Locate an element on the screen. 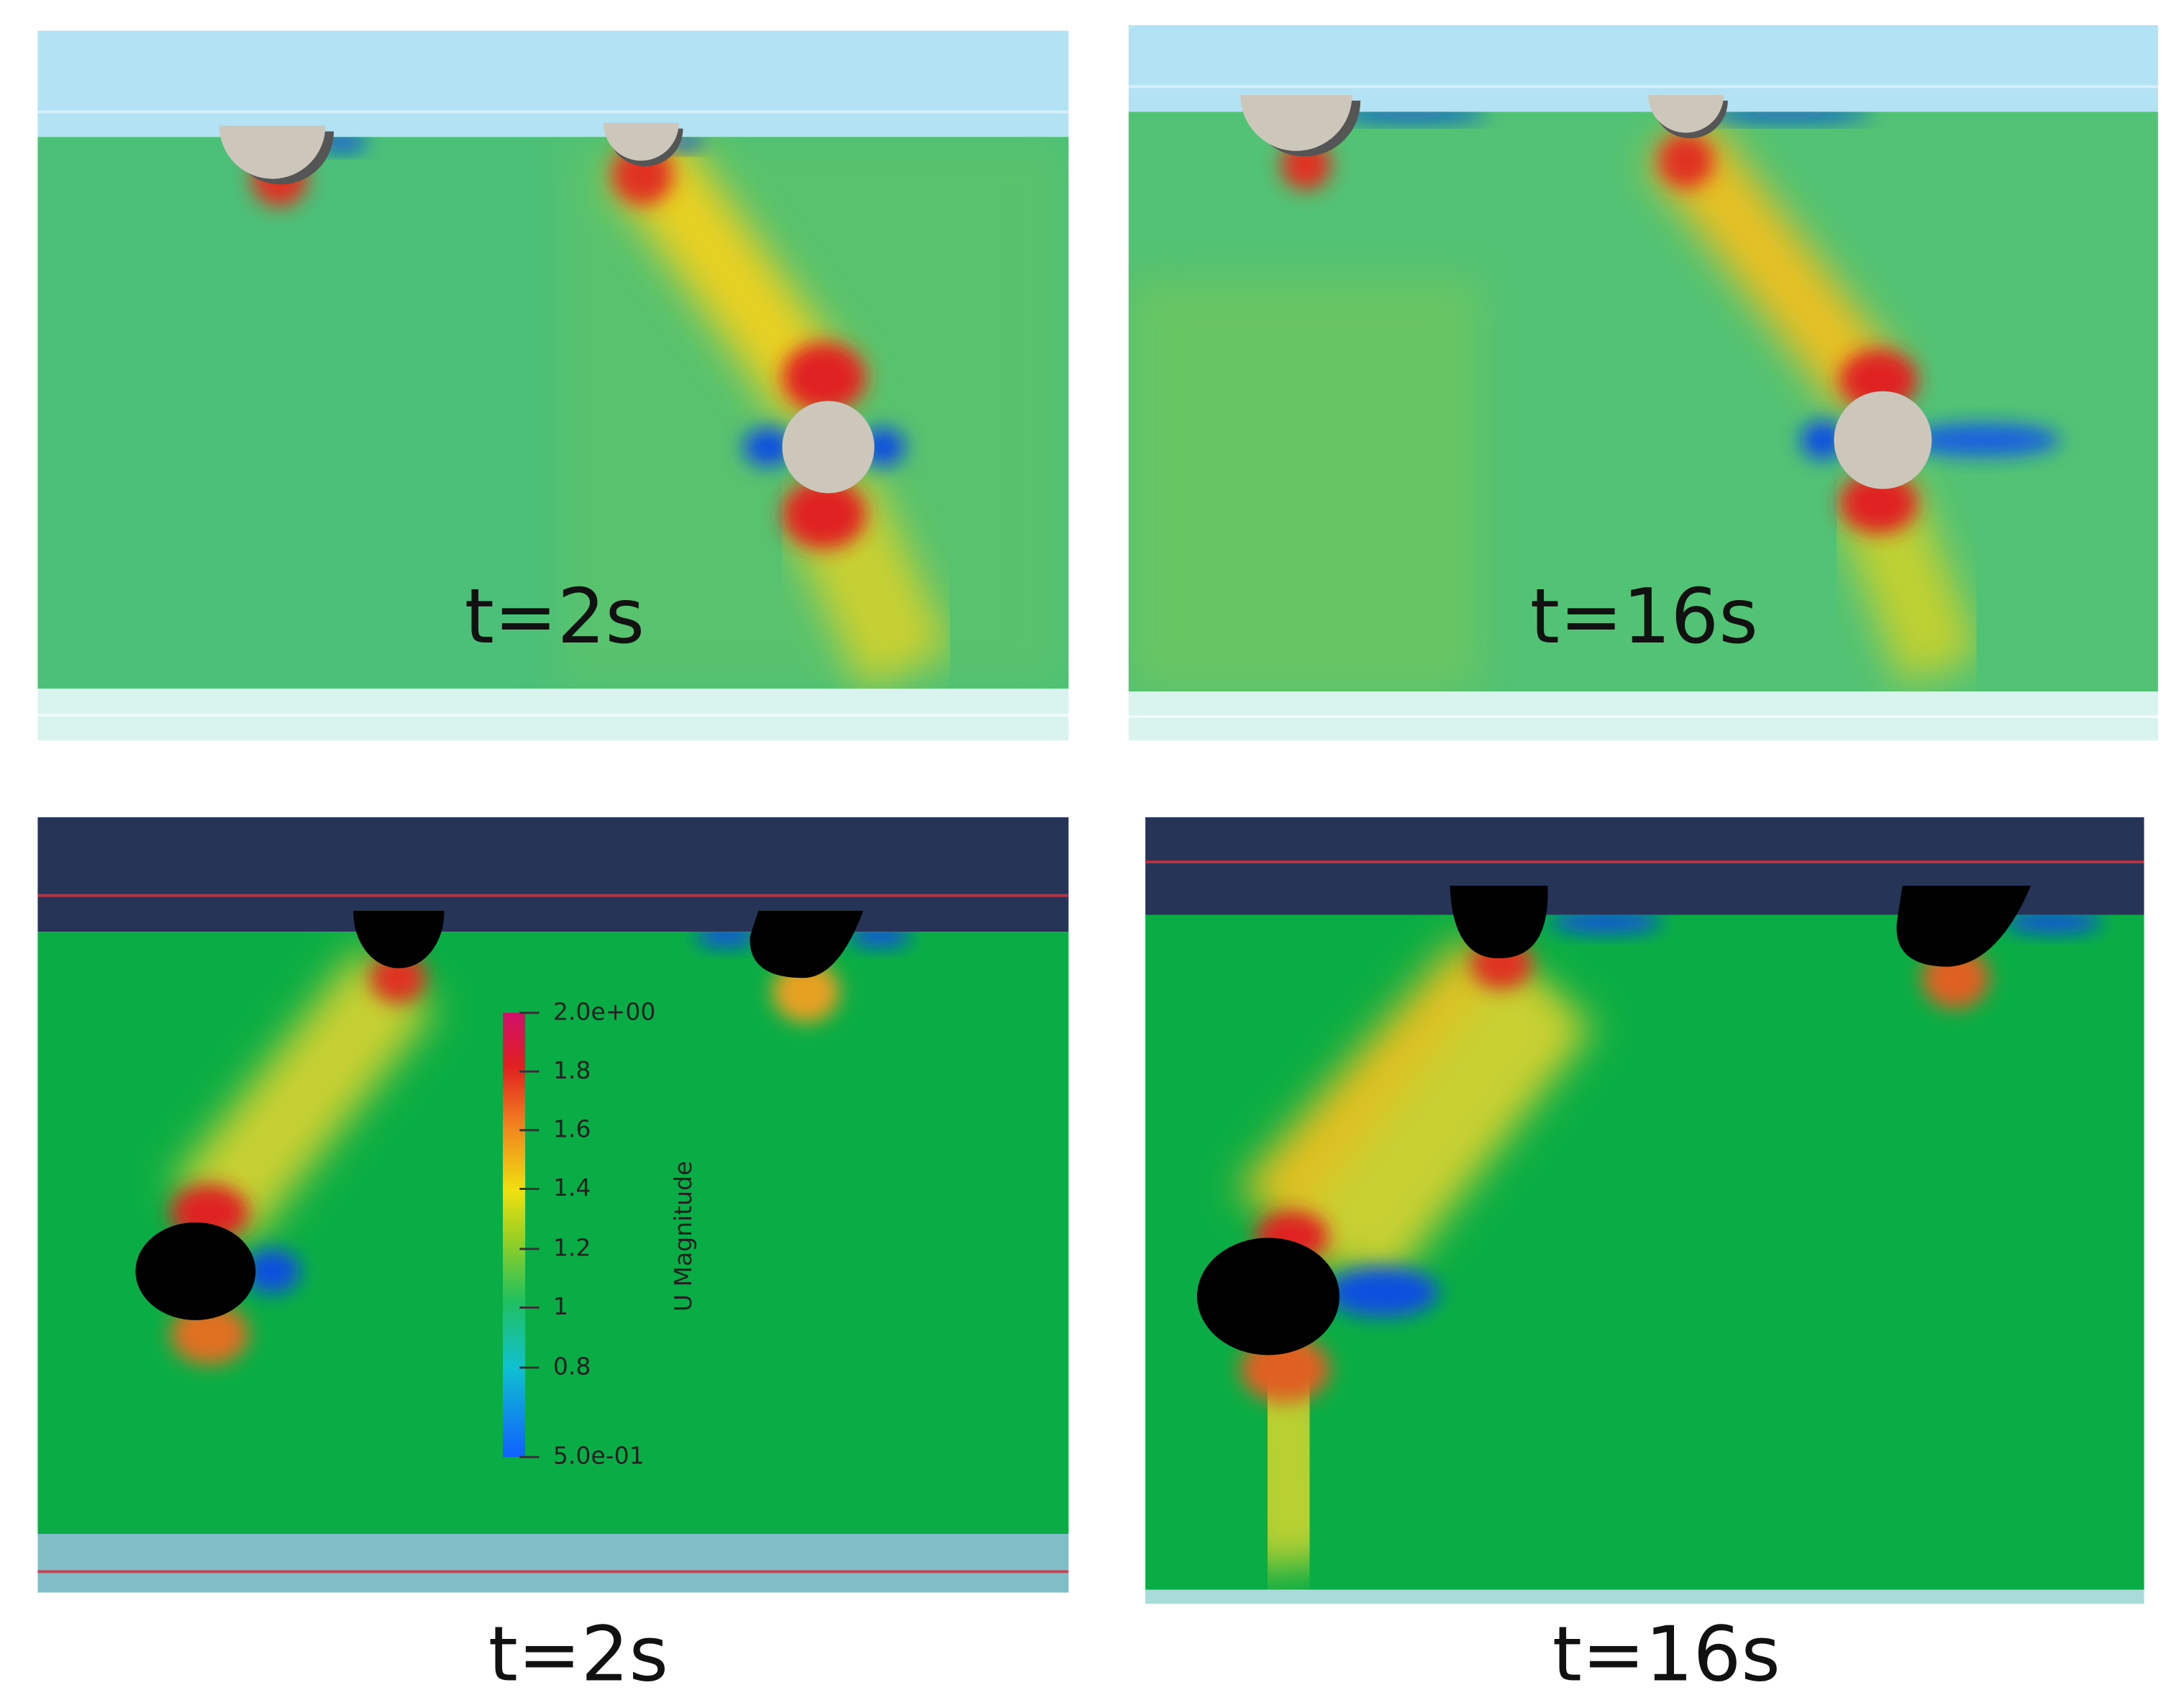 The height and width of the screenshot is (1708, 2179). colorbar-tick-label: 1.6 is located at coordinates (572, 1129).